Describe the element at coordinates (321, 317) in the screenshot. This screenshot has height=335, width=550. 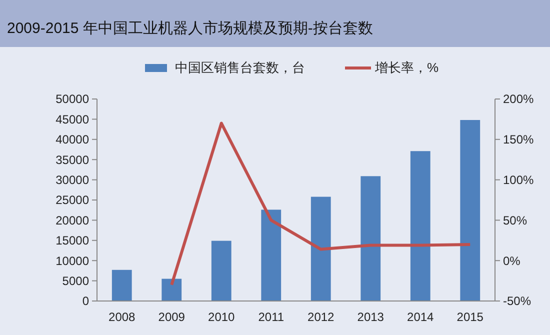
I see `x-tick-label: 2012` at that location.